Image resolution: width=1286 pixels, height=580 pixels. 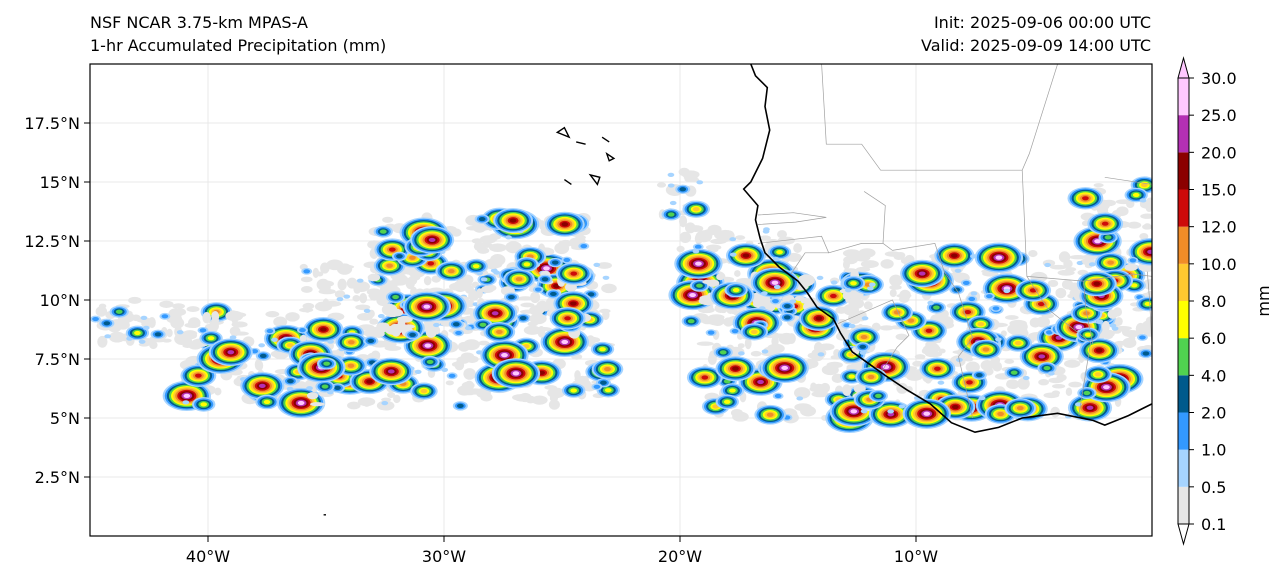 What do you see at coordinates (1213, 301) in the screenshot?
I see `colorbar-tick-label: 8.0` at bounding box center [1213, 301].